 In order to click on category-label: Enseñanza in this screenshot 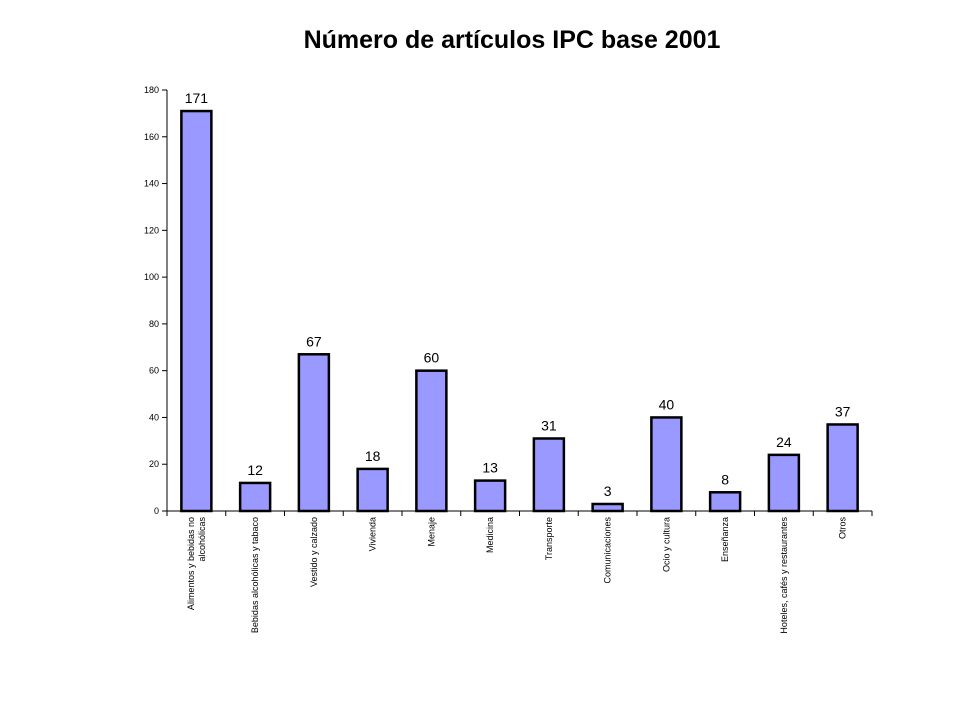, I will do `click(725, 539)`.